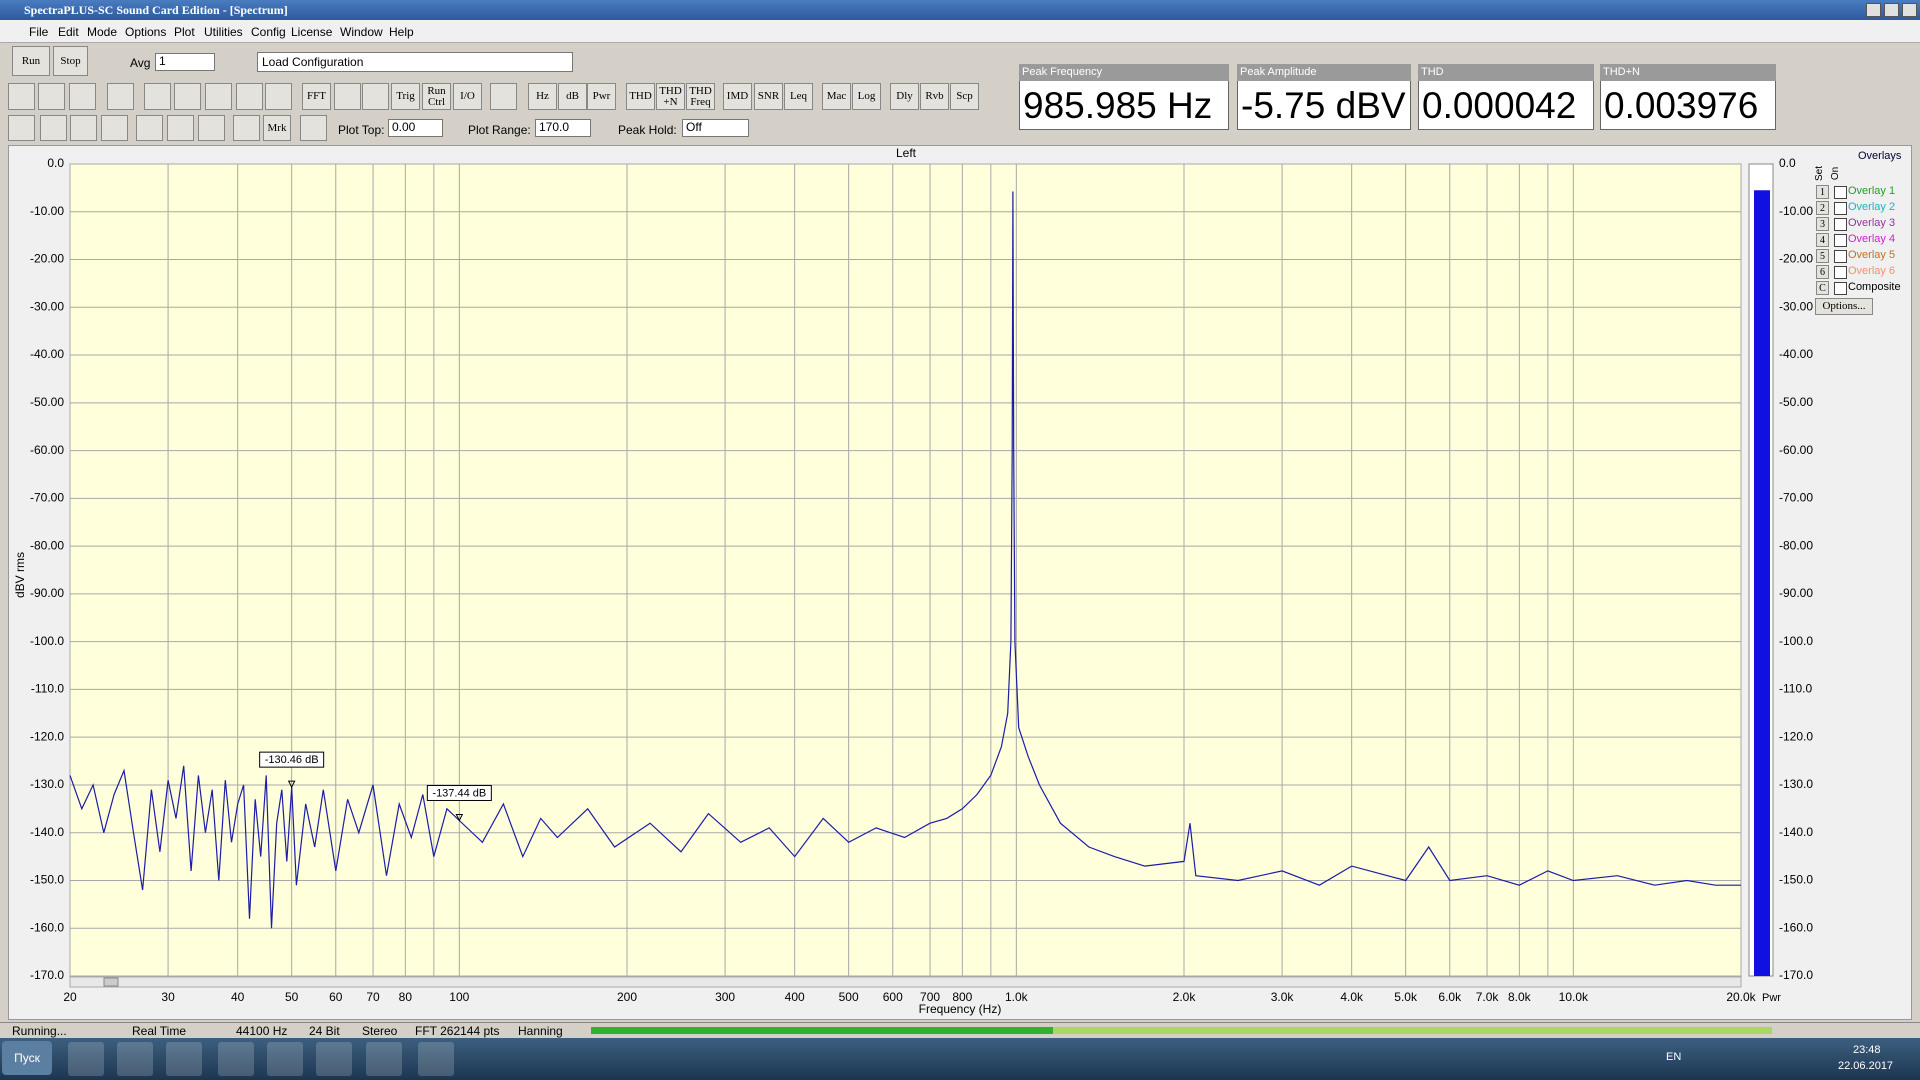 The height and width of the screenshot is (1080, 1920). Describe the element at coordinates (1822, 240) in the screenshot. I see `overlay-set-button: 4` at that location.